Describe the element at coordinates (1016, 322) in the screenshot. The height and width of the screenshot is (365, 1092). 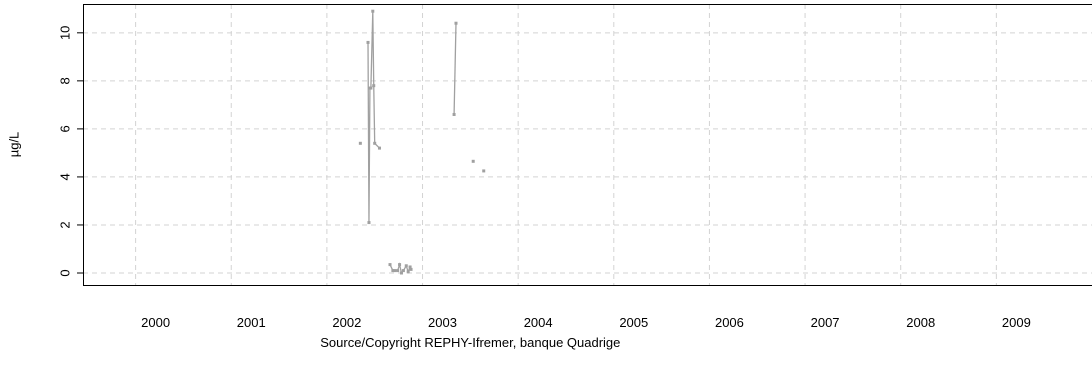
I see `x-tick-label: 2009` at that location.